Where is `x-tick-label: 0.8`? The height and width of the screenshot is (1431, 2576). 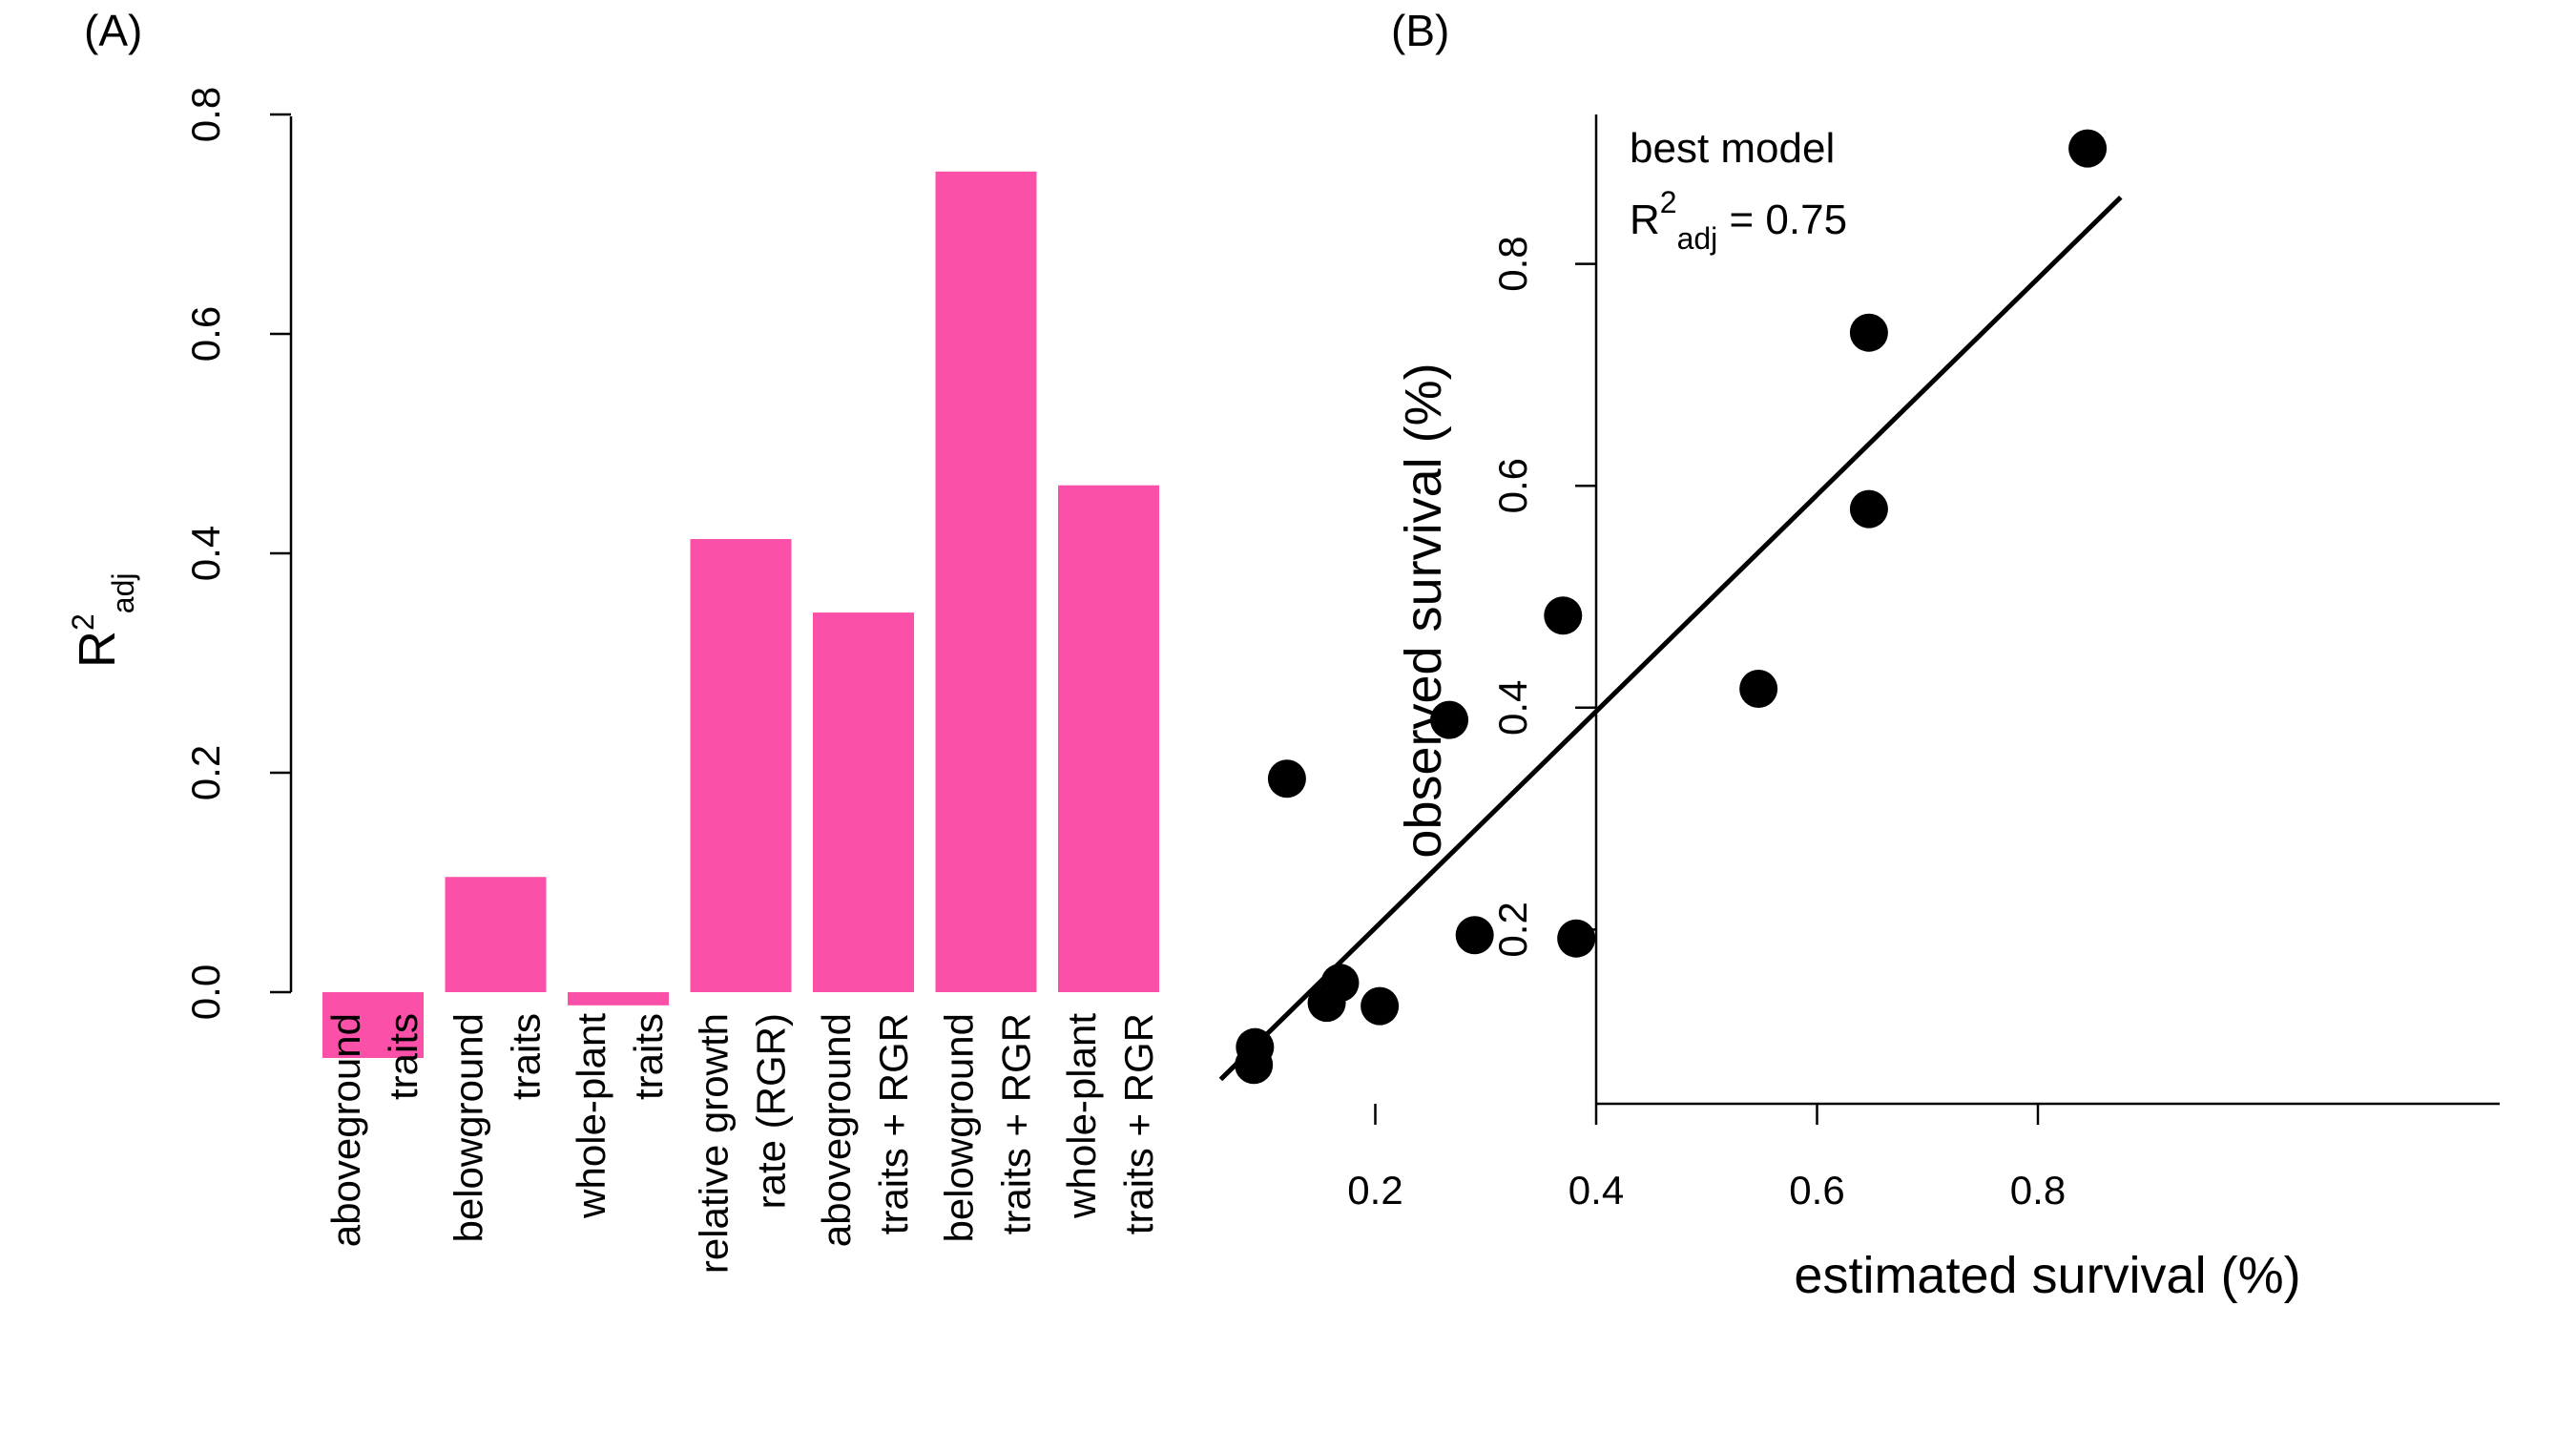 x-tick-label: 0.8 is located at coordinates (2038, 1190).